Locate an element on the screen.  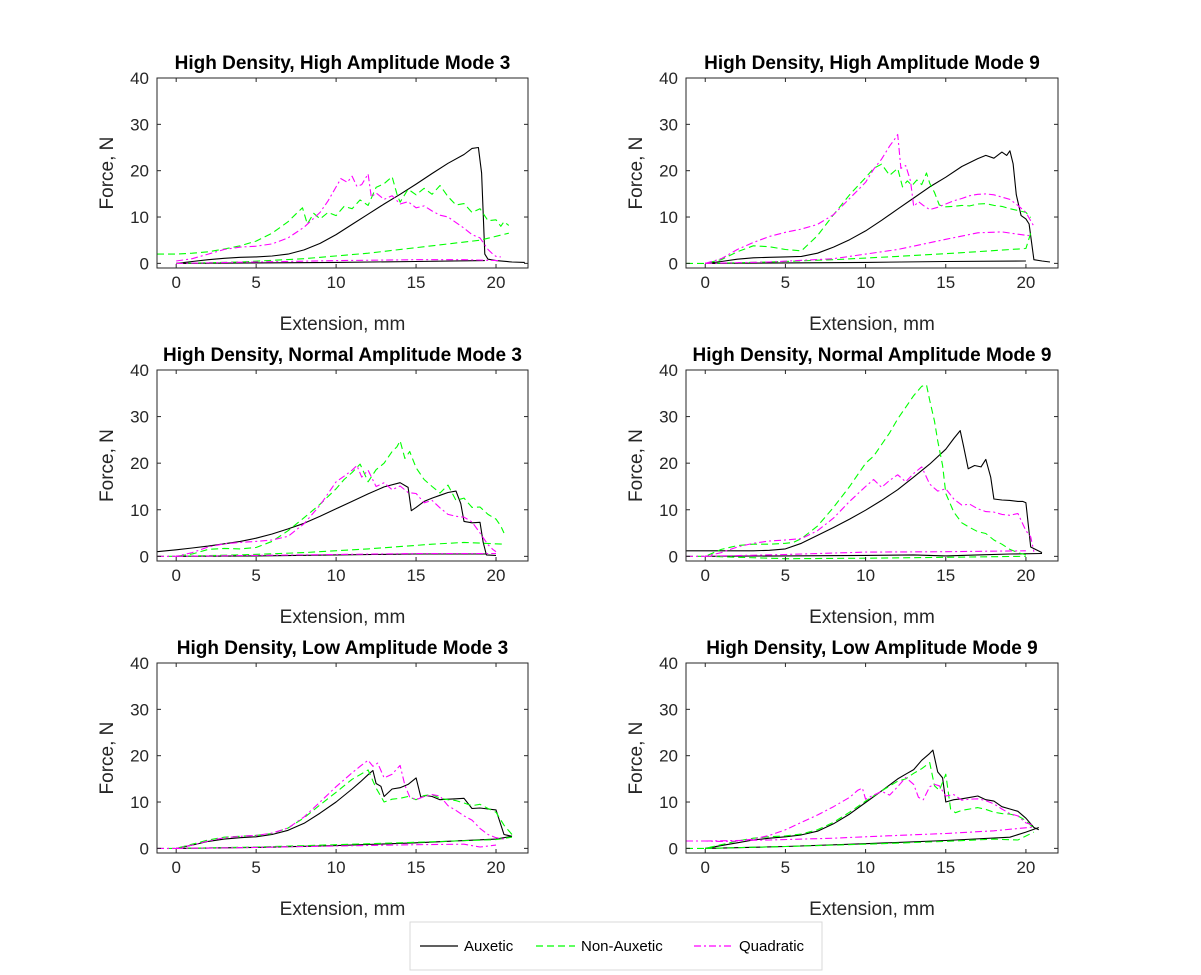
subplot-title: High Density, High Amplitude Mode 9 is located at coordinates (872, 63).